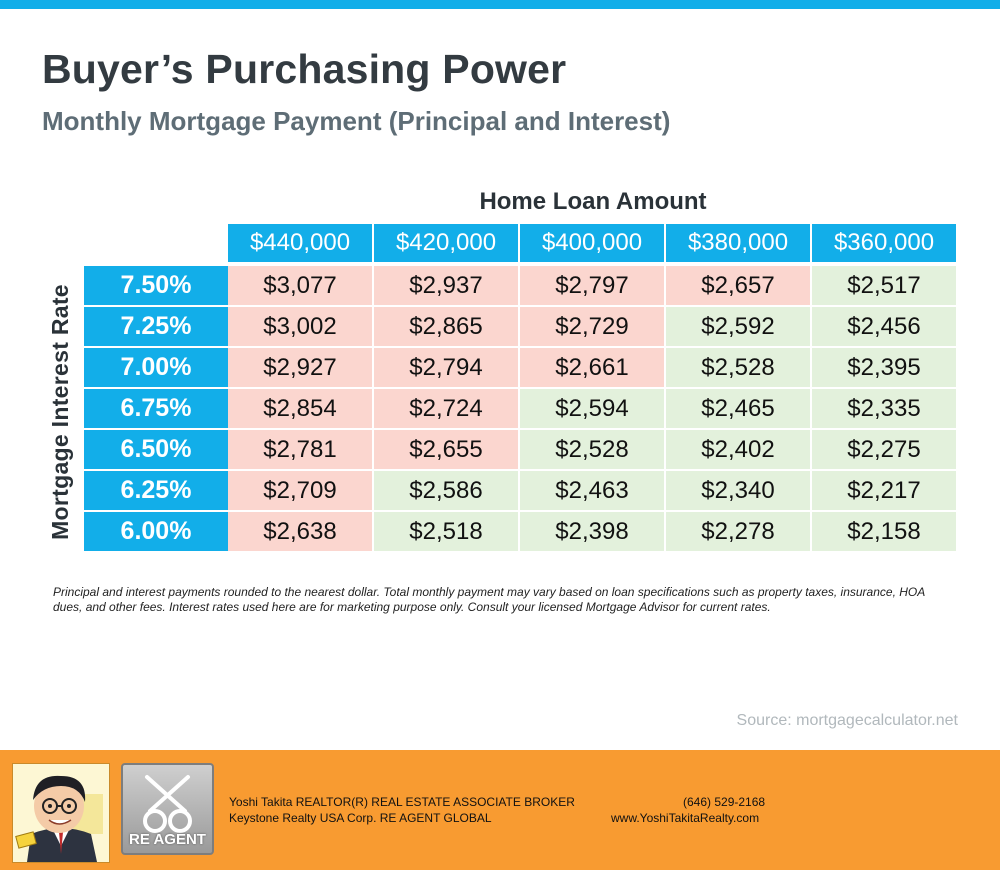 The width and height of the screenshot is (1000, 870). What do you see at coordinates (446, 490) in the screenshot?
I see `payment-cell: $2,586` at bounding box center [446, 490].